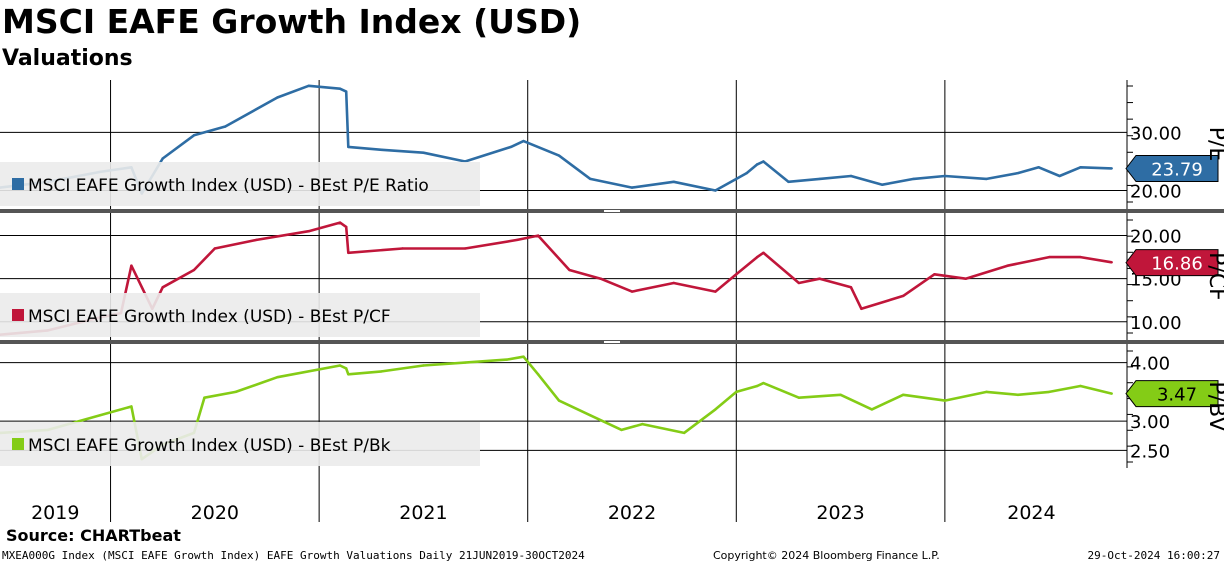  I want to click on source-label: Source: CHARTbeat, so click(93, 535).